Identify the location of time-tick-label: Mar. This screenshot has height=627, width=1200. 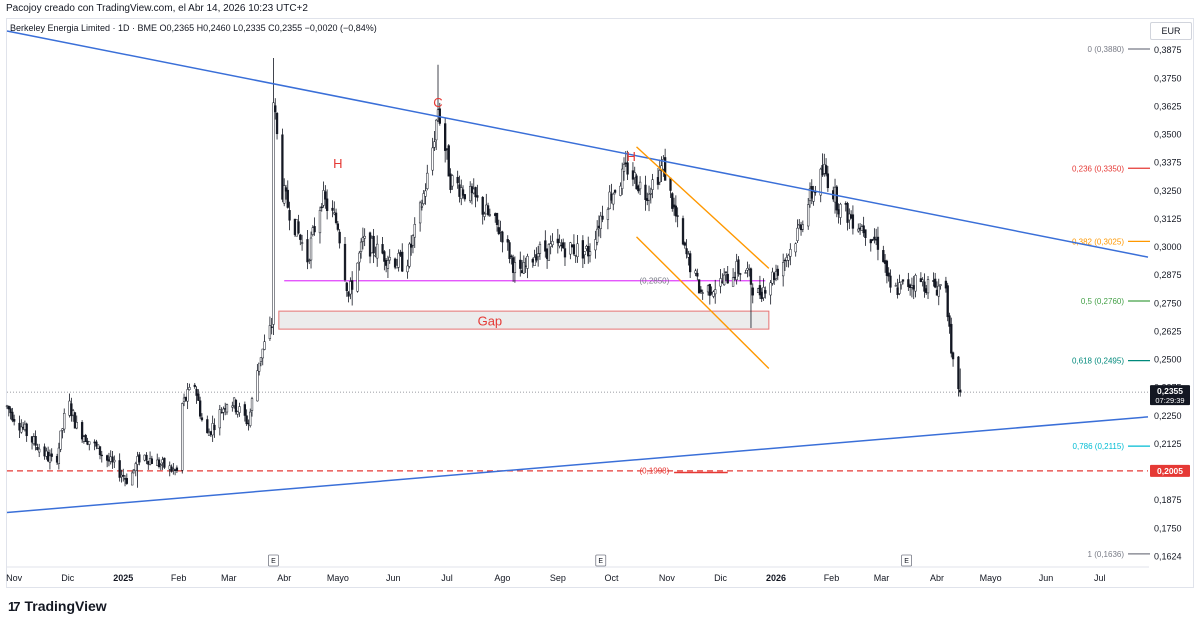
(882, 578).